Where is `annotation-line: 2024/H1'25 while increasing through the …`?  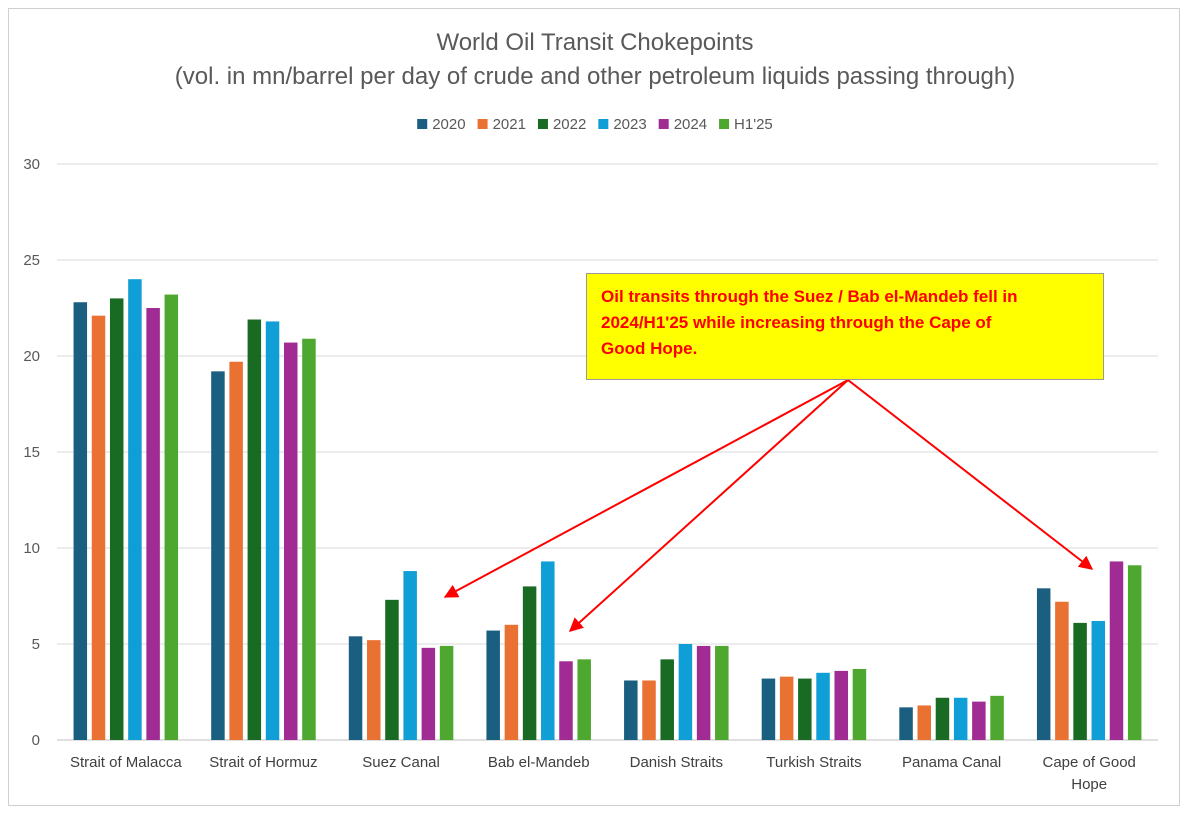 annotation-line: 2024/H1'25 while increasing through the … is located at coordinates (796, 322).